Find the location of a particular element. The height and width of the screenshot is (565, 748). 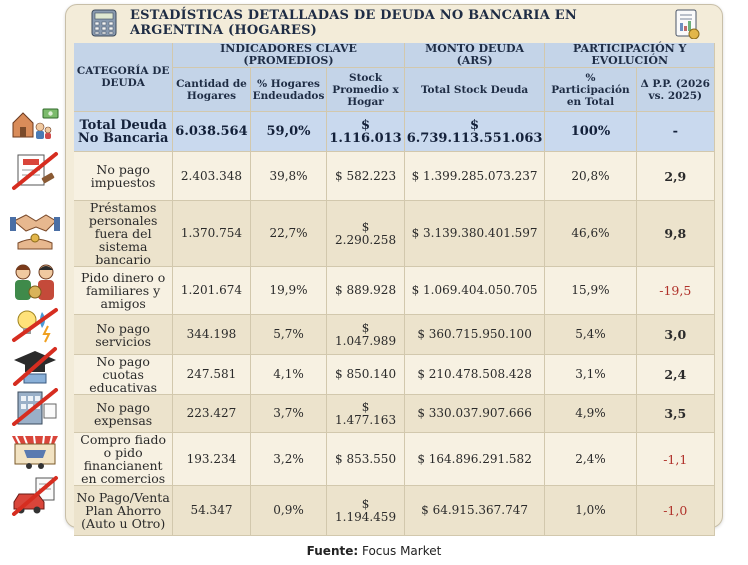

family-money-bag-icon is located at coordinates (34, 282).